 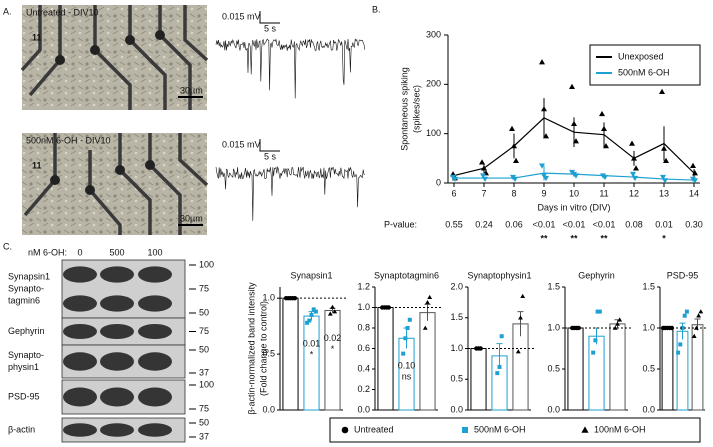 What do you see at coordinates (634, 193) in the screenshot?
I see `x-tick-label: 12` at bounding box center [634, 193].